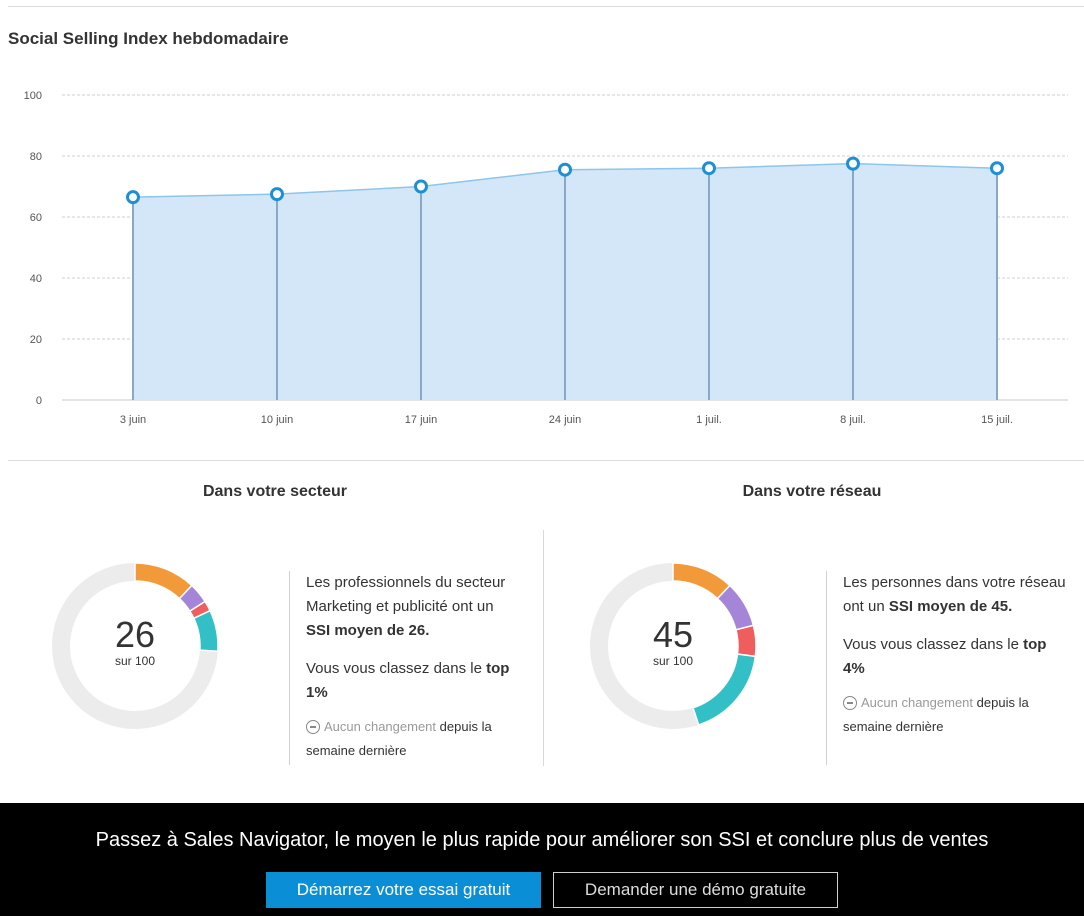 This screenshot has height=916, width=1084. Describe the element at coordinates (403, 890) in the screenshot. I see `start-free-trial-button: Démarrez votre essai gratuit` at that location.